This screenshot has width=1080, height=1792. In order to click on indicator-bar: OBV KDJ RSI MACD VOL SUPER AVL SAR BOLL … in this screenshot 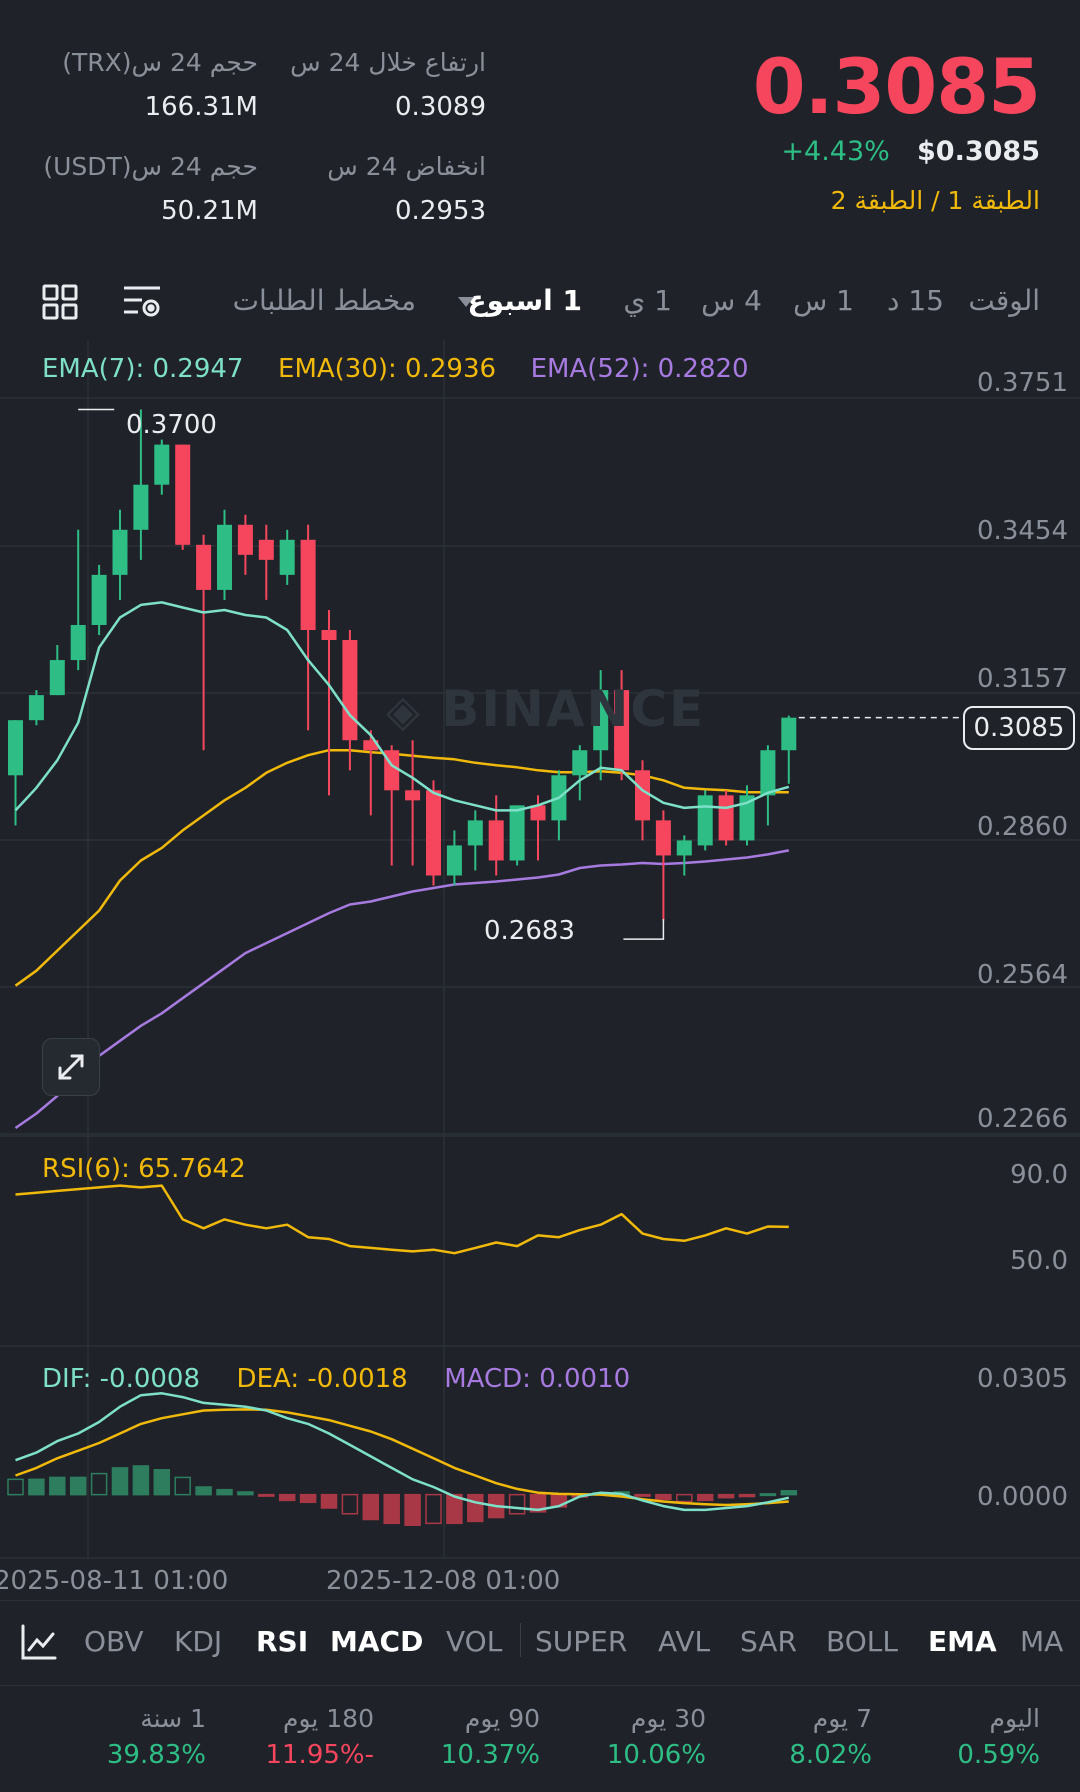, I will do `click(540, 1643)`.